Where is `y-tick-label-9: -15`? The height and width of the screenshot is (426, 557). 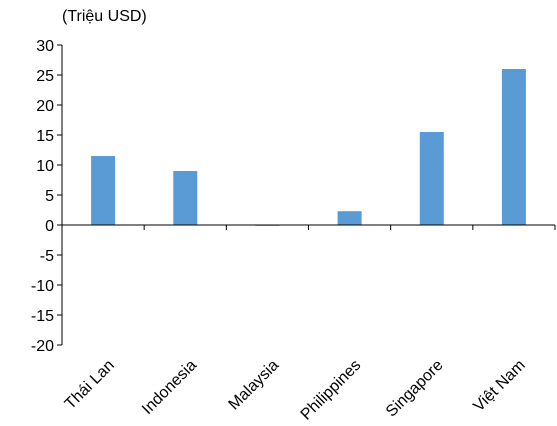
y-tick-label-9: -15 is located at coordinates (42, 316).